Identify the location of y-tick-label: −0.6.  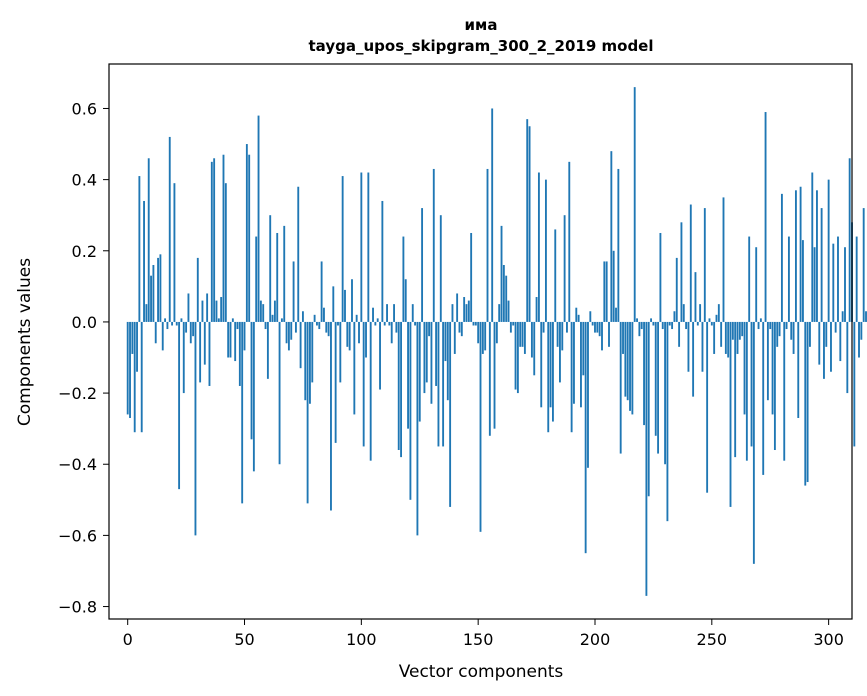
(77, 535).